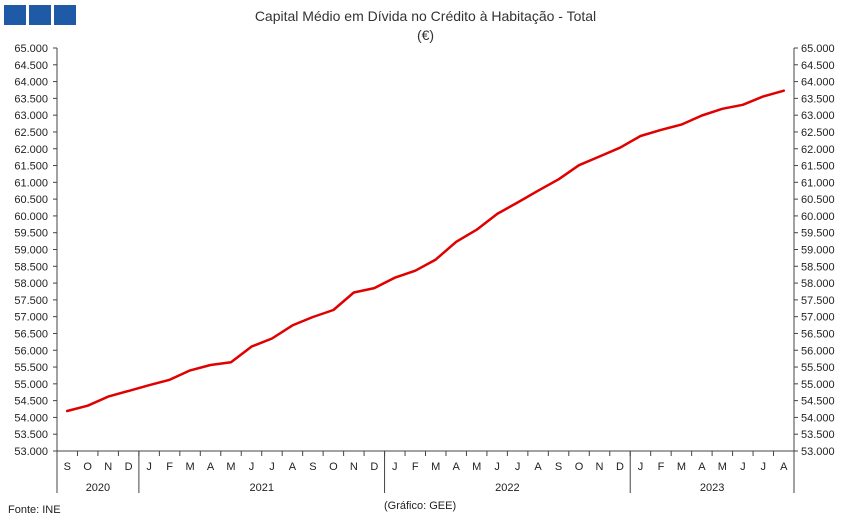 The image size is (851, 523). Describe the element at coordinates (818, 368) in the screenshot. I see `y-tick-label-right: 55.500` at that location.